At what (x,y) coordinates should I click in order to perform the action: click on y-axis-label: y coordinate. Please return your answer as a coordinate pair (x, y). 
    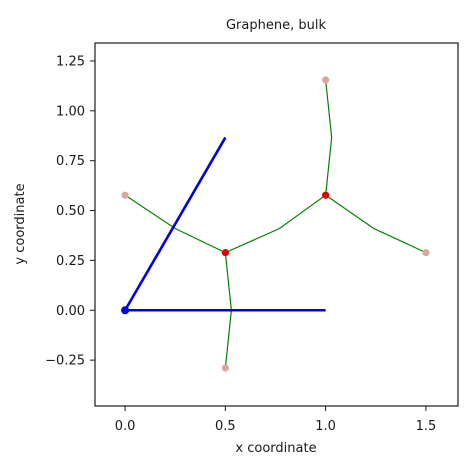
    Looking at the image, I should click on (20, 223).